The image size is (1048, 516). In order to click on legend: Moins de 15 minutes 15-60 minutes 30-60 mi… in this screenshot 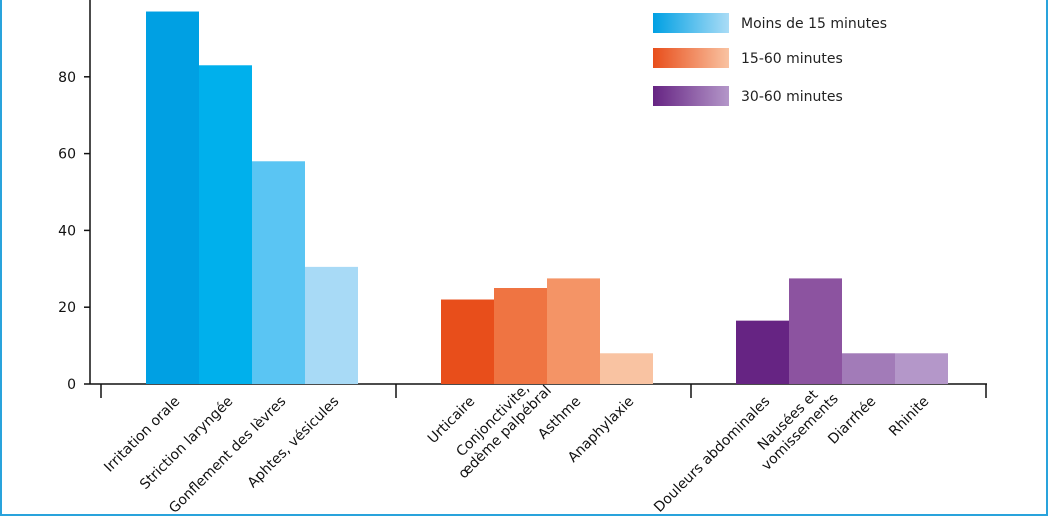, I will do `click(770, 59)`.